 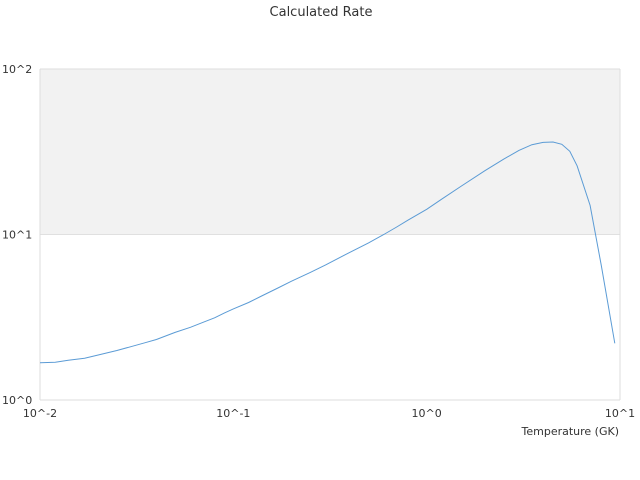 I want to click on chart-title: Calculated Rate, so click(x=321, y=12).